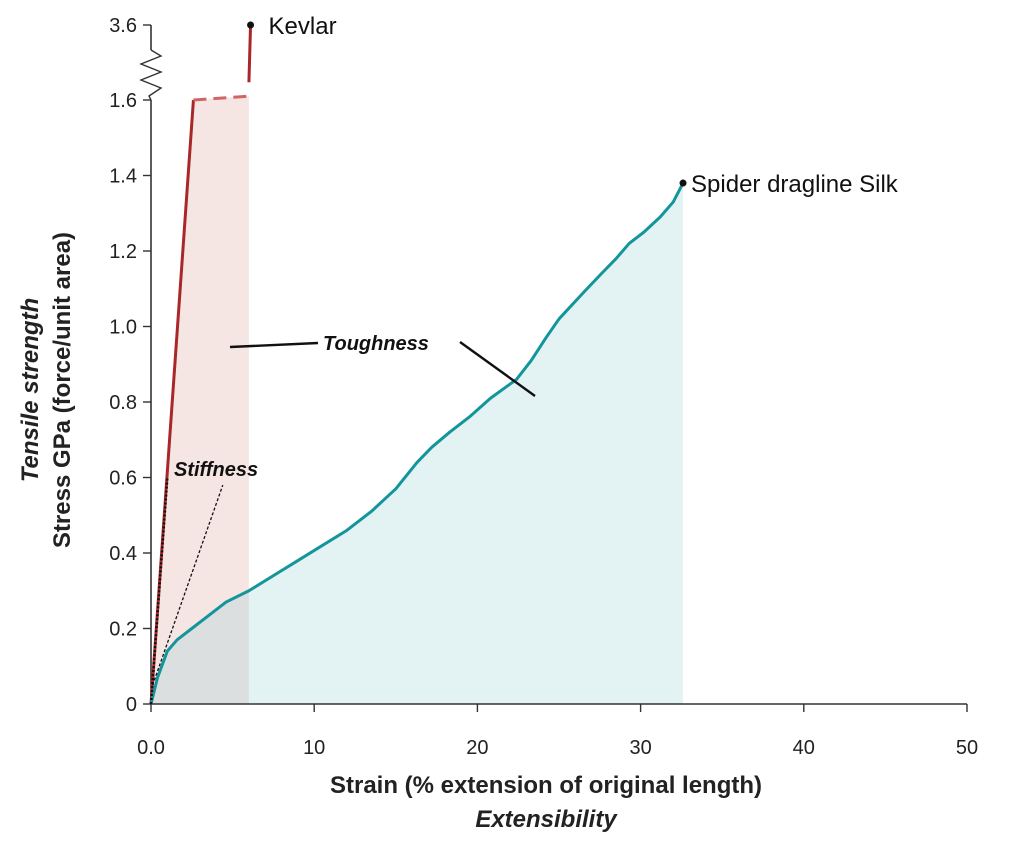 The height and width of the screenshot is (846, 1024). Describe the element at coordinates (303, 26) in the screenshot. I see `kevlar-label: Kevlar` at that location.